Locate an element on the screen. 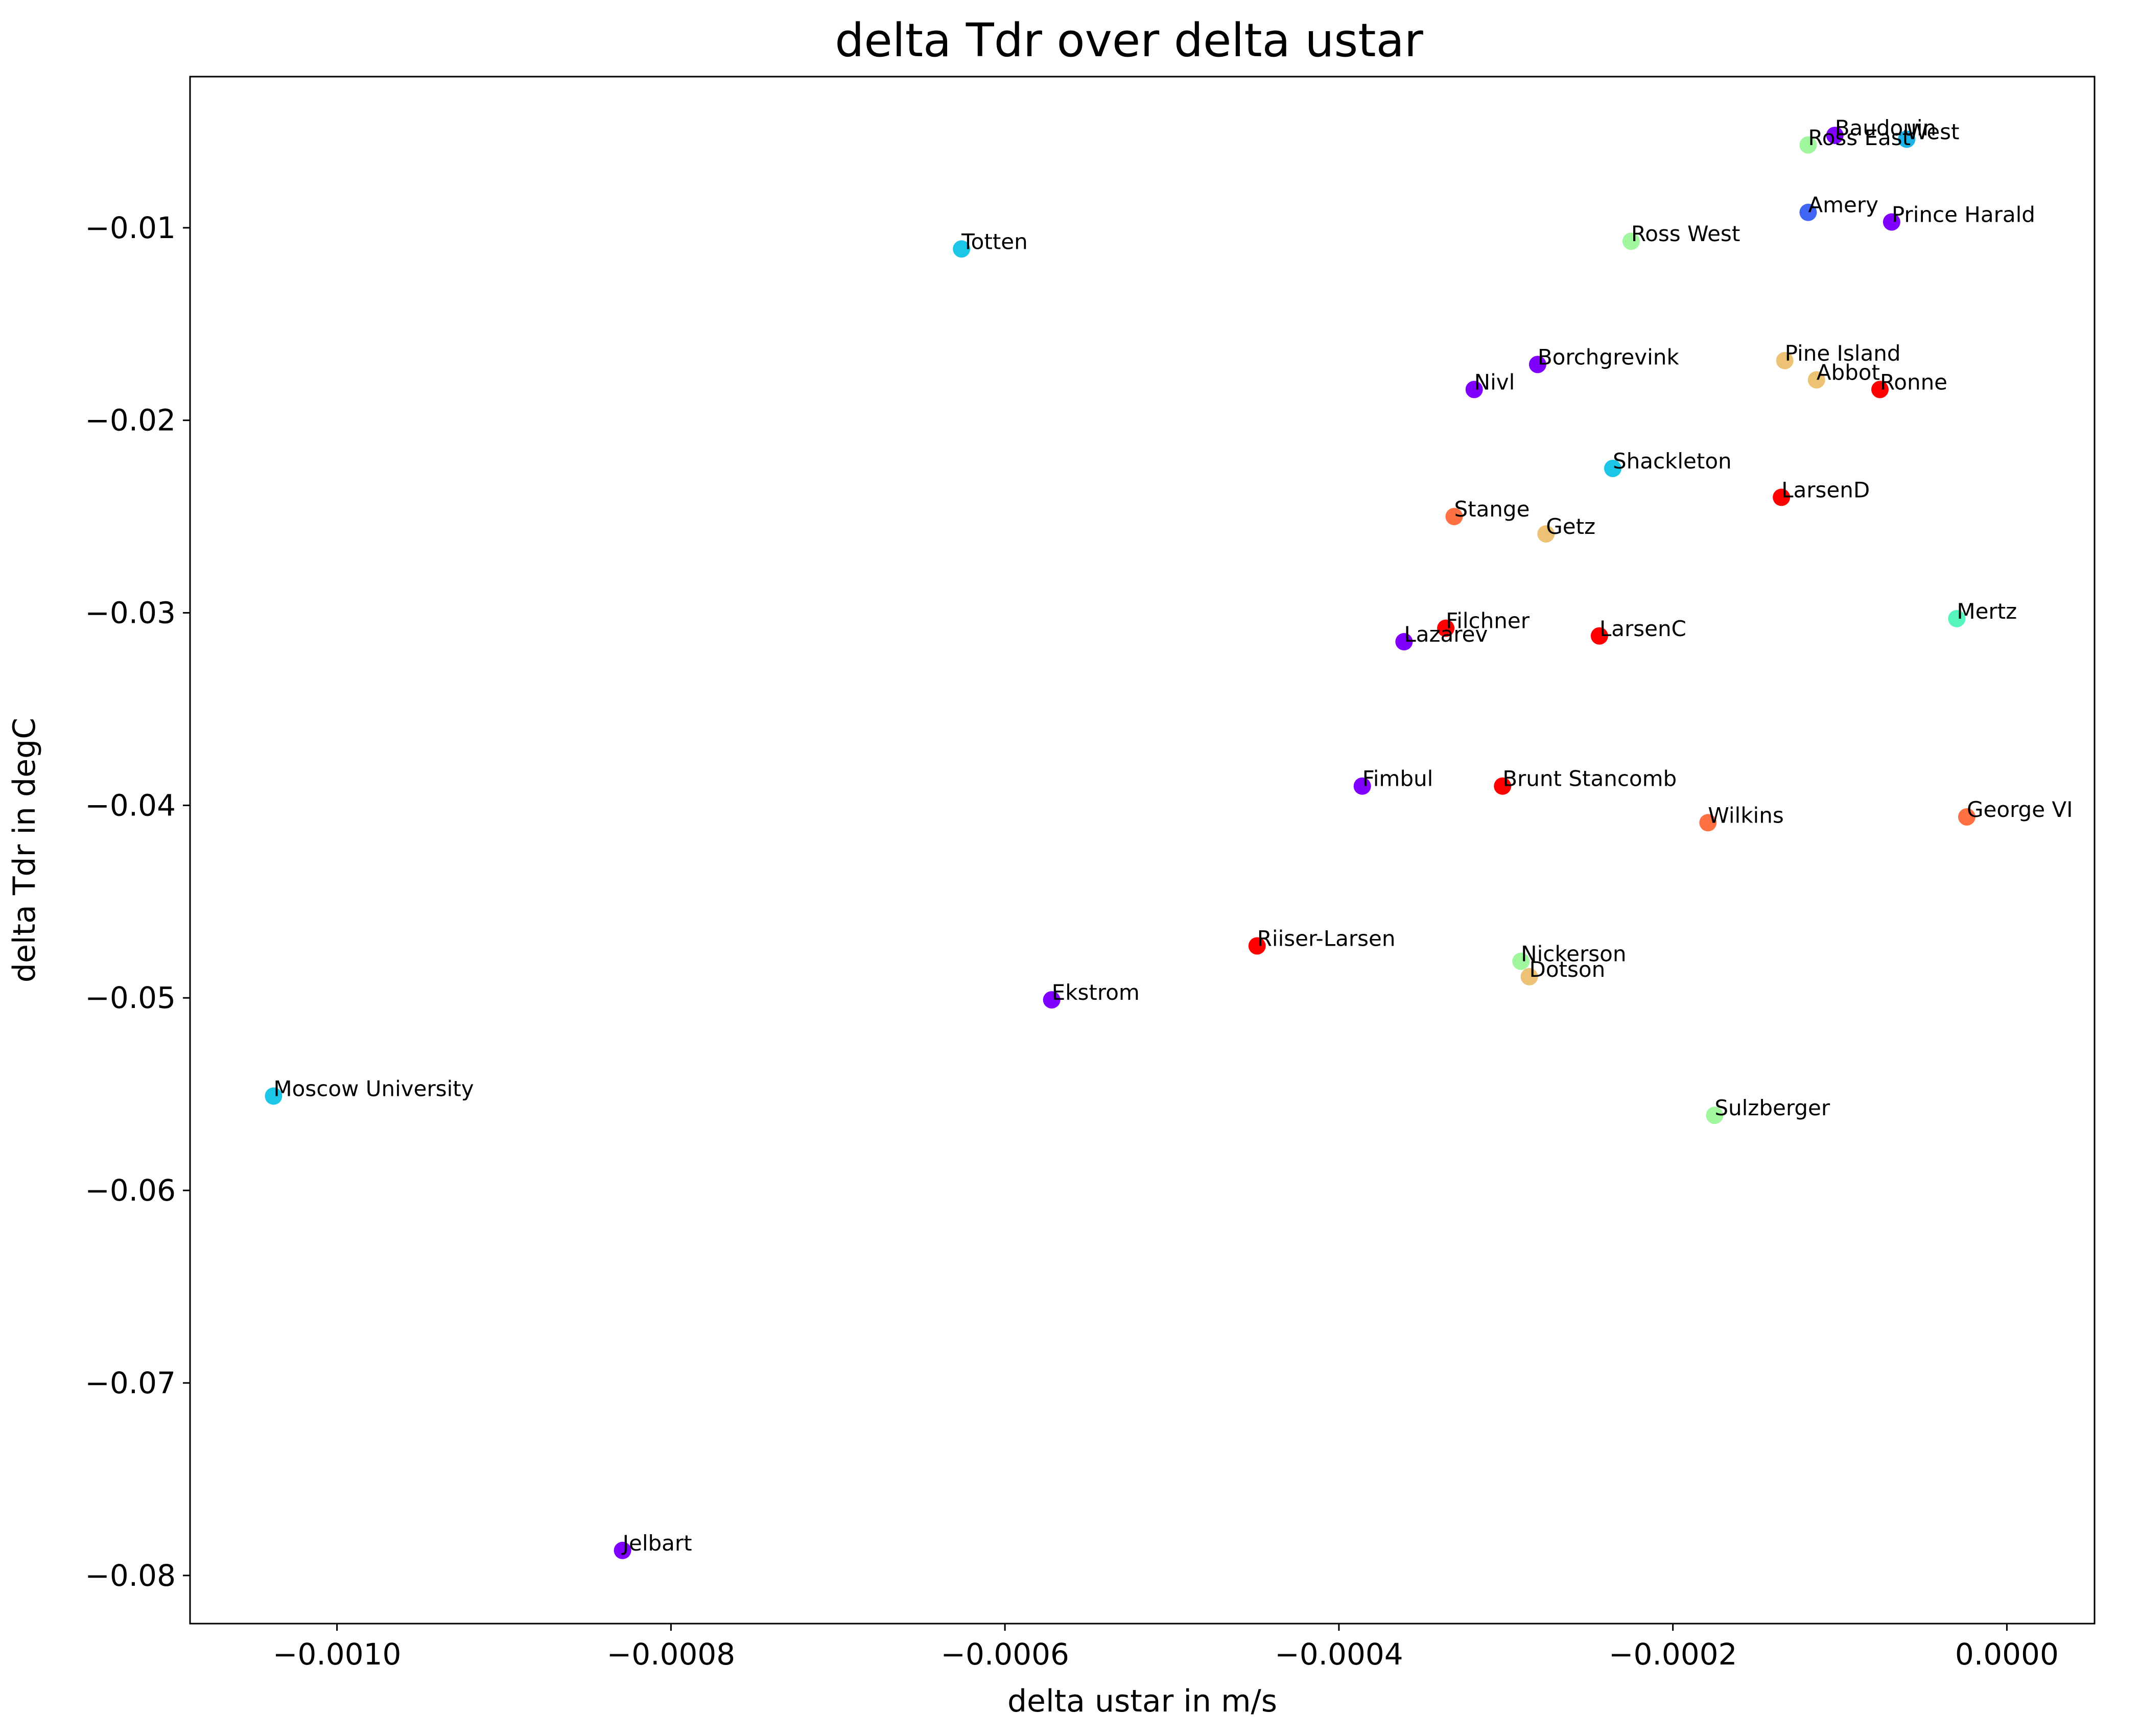 This screenshot has height=1736, width=2140. point-label: LarsenC is located at coordinates (1643, 628).